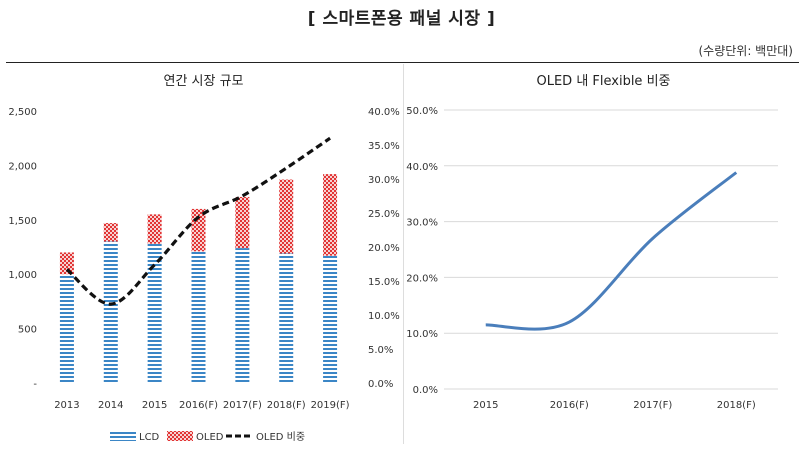 This screenshot has width=803, height=450. What do you see at coordinates (210, 437) in the screenshot?
I see `legend-oled-label: OLED` at bounding box center [210, 437].